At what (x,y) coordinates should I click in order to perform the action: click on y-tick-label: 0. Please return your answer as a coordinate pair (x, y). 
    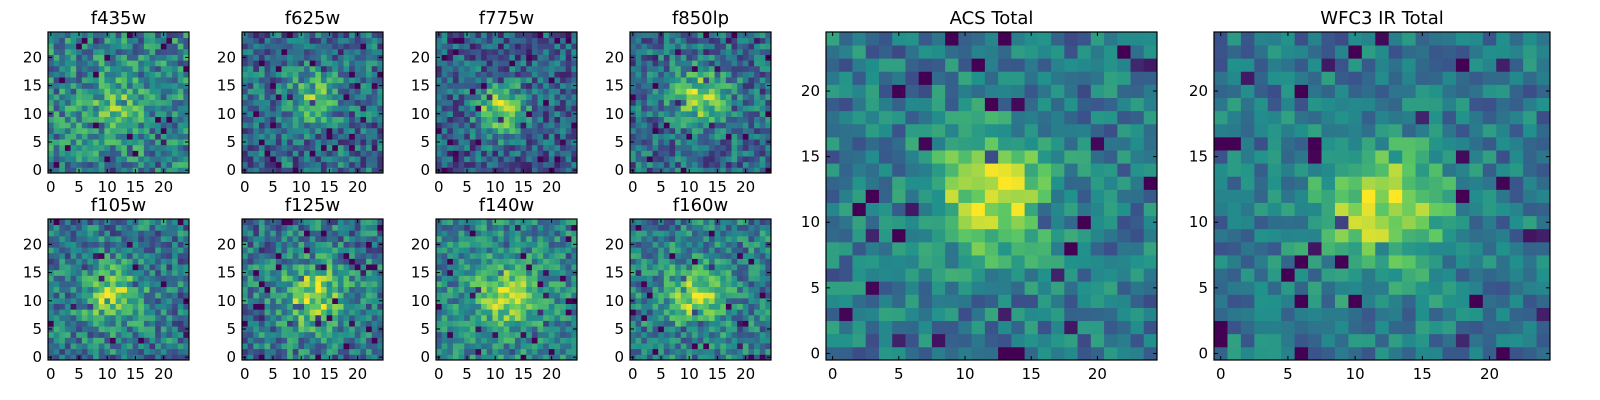
    Looking at the image, I should click on (425, 170).